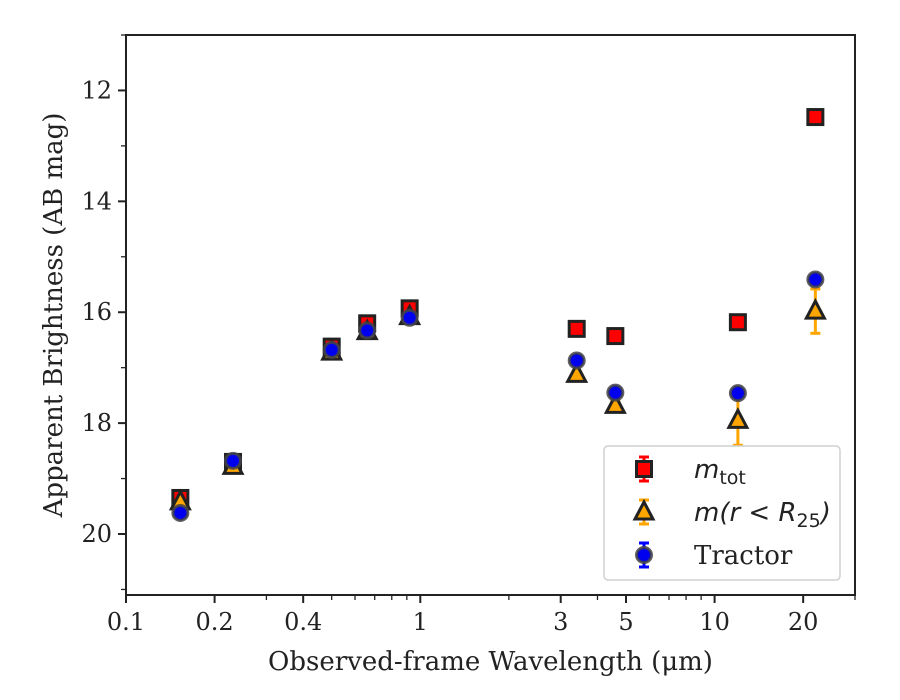 The width and height of the screenshot is (900, 700). I want to click on legend-label-subscript: 25, so click(809, 521).